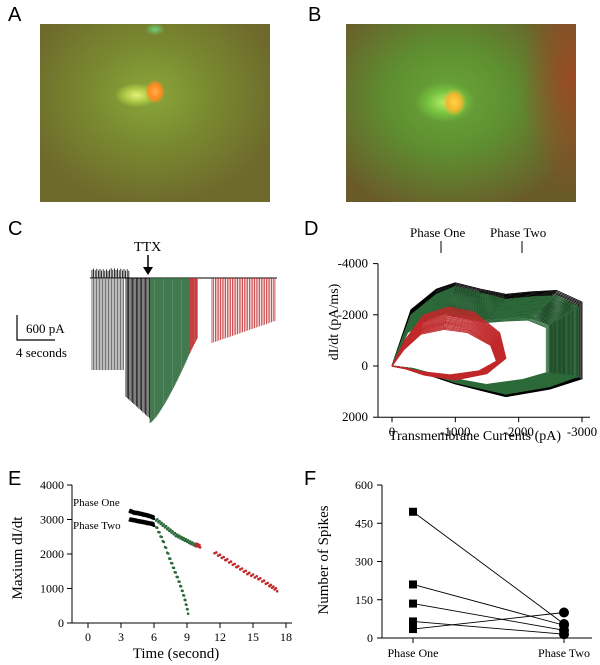  What do you see at coordinates (61, 623) in the screenshot?
I see `panel-e-y-tick-label: 0` at bounding box center [61, 623].